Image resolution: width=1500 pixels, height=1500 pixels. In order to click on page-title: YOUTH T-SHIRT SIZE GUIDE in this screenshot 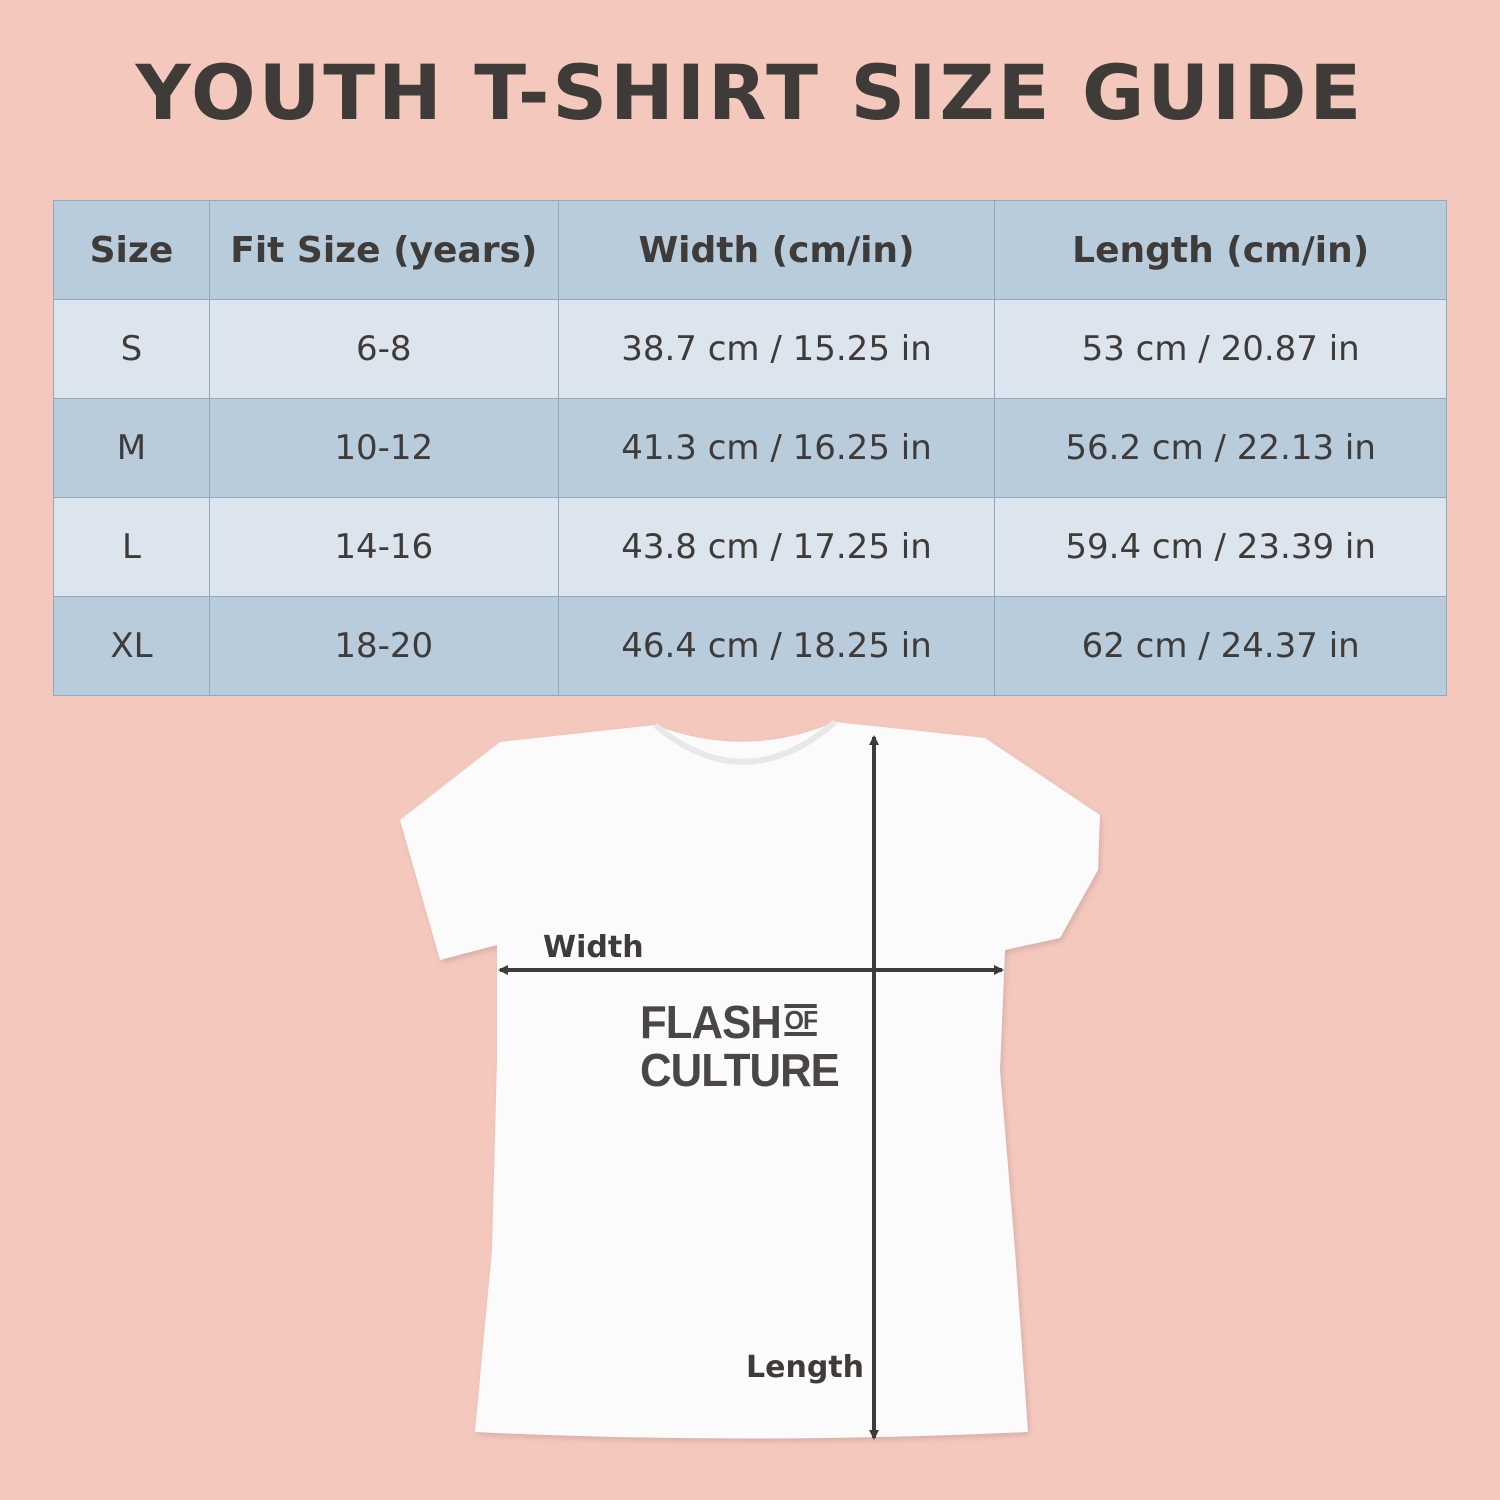, I will do `click(750, 92)`.